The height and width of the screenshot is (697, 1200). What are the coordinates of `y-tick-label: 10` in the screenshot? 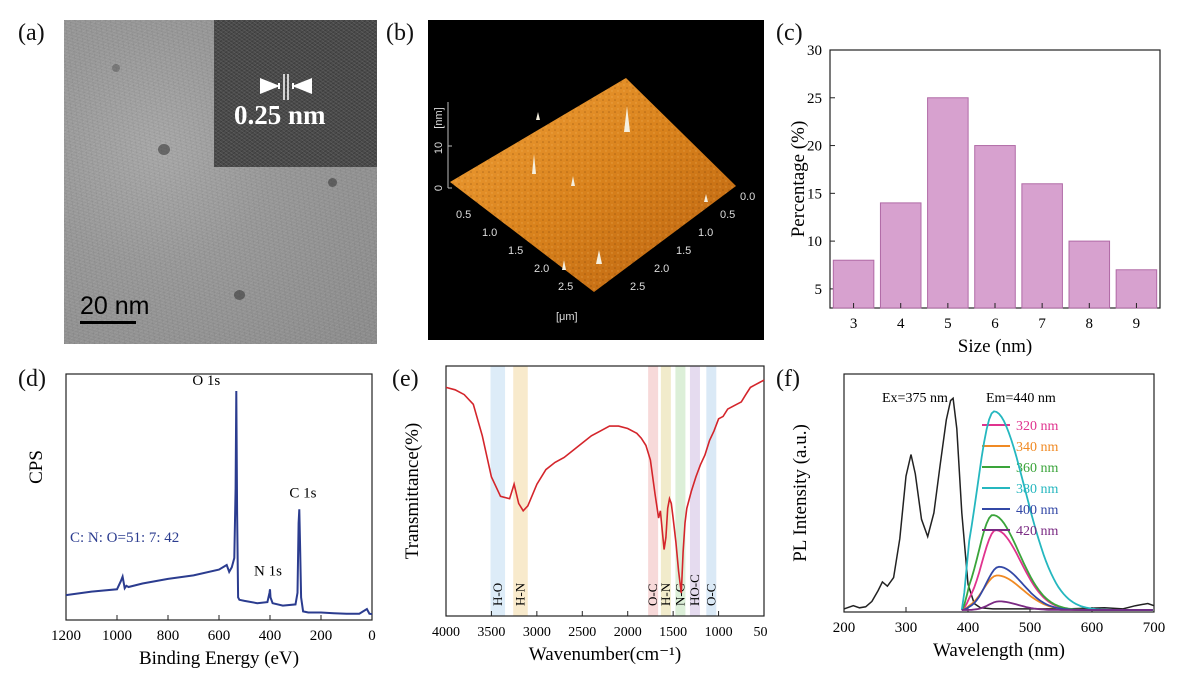 It's located at (814, 242).